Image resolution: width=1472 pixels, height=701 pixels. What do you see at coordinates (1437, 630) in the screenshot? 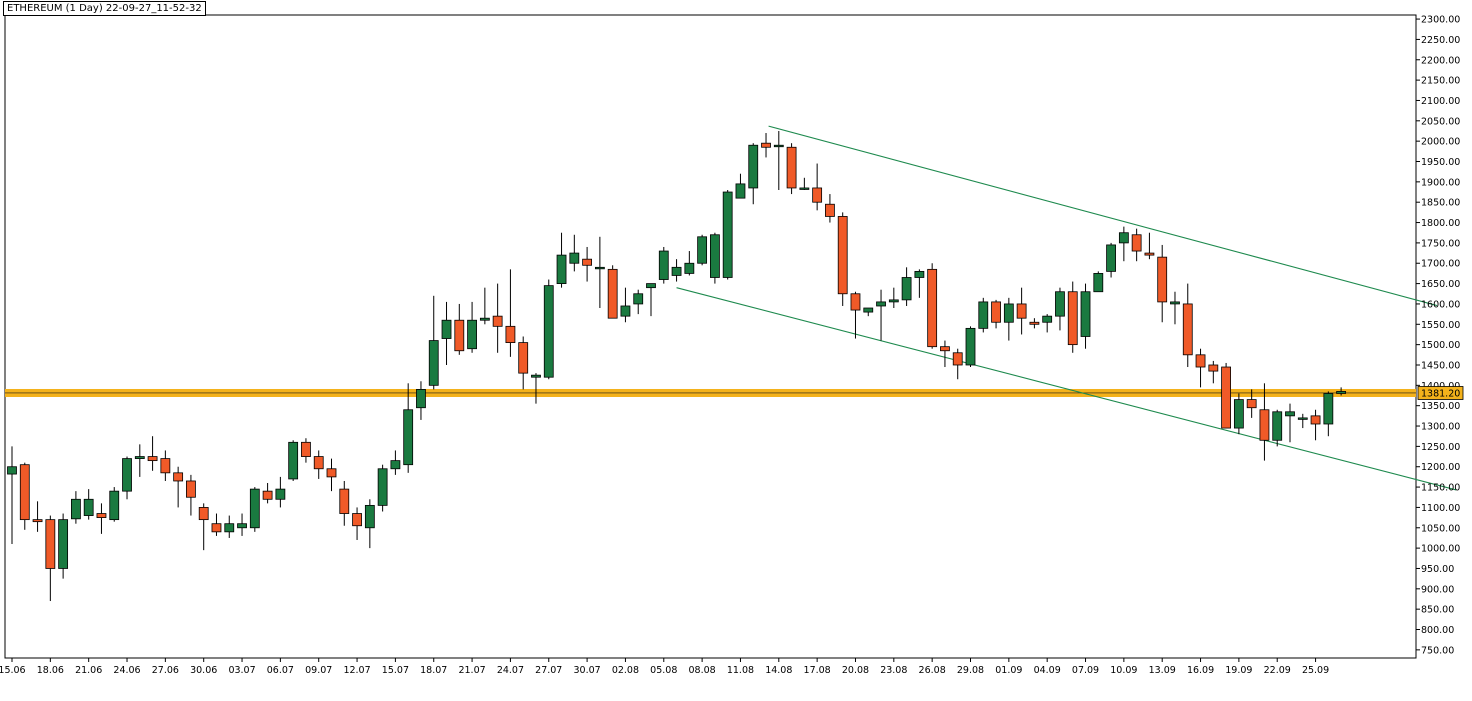
I see `y-tick-label: 800.00` at bounding box center [1437, 630].